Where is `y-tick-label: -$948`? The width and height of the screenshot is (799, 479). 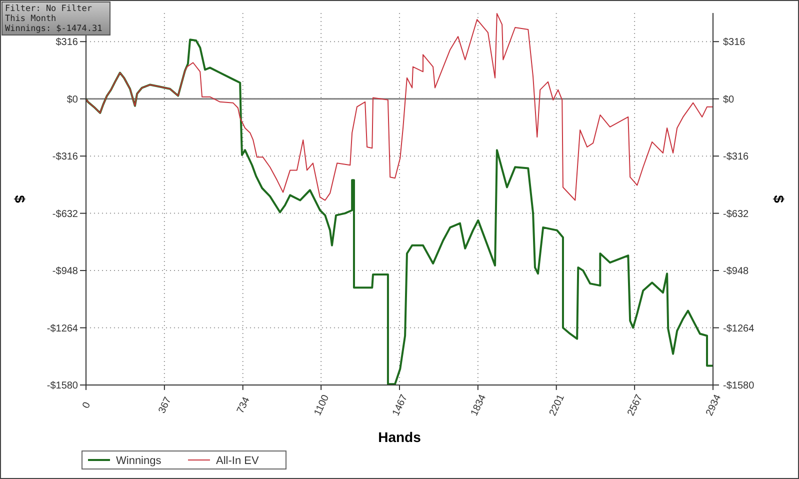
y-tick-label: -$948 is located at coordinates (65, 272).